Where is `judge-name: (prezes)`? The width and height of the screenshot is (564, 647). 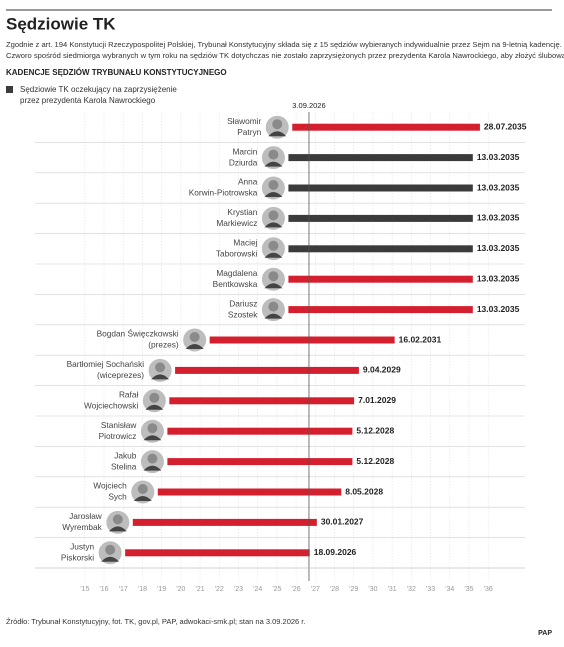
judge-name: (prezes) is located at coordinates (163, 345).